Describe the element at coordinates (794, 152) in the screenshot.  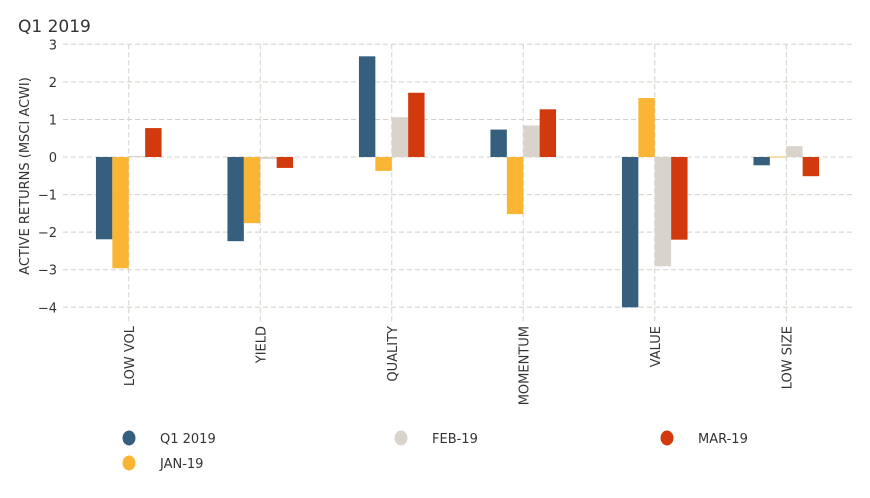
I see `bar-feb-19-low-size` at that location.